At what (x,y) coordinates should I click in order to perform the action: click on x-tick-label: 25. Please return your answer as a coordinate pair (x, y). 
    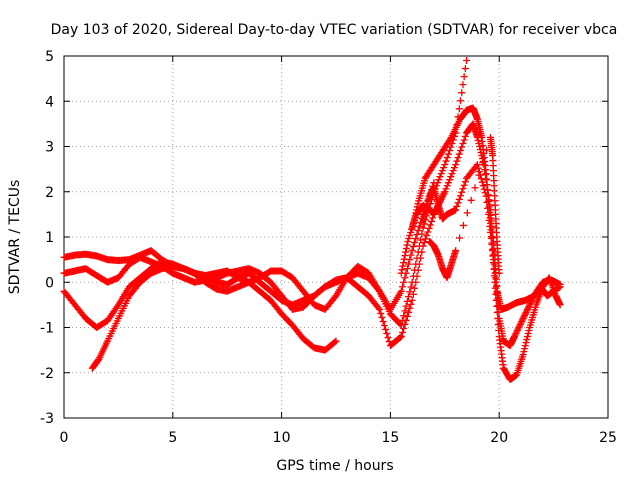
    Looking at the image, I should click on (608, 438).